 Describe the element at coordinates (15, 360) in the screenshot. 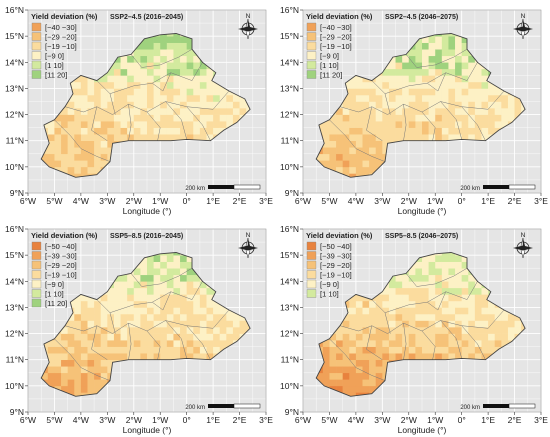

I see `y-tick-label: 11°N` at that location.